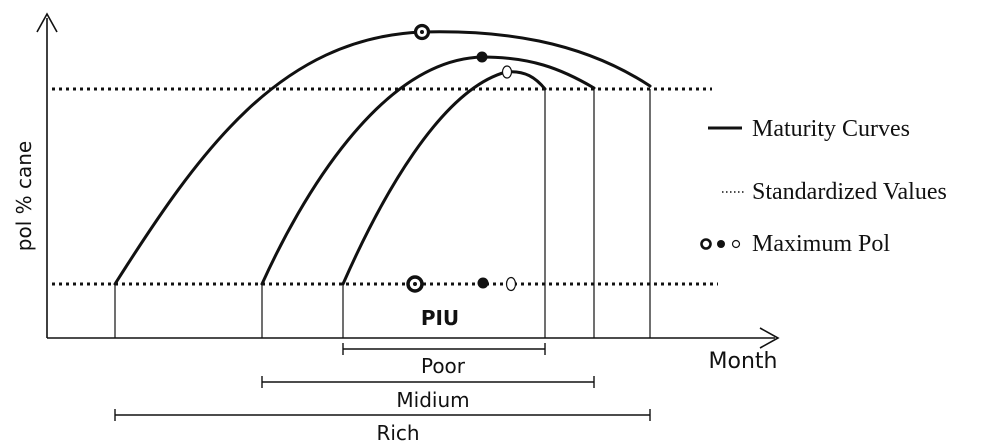 The height and width of the screenshot is (443, 998). What do you see at coordinates (743, 361) in the screenshot?
I see `x-axis-label: Month` at bounding box center [743, 361].